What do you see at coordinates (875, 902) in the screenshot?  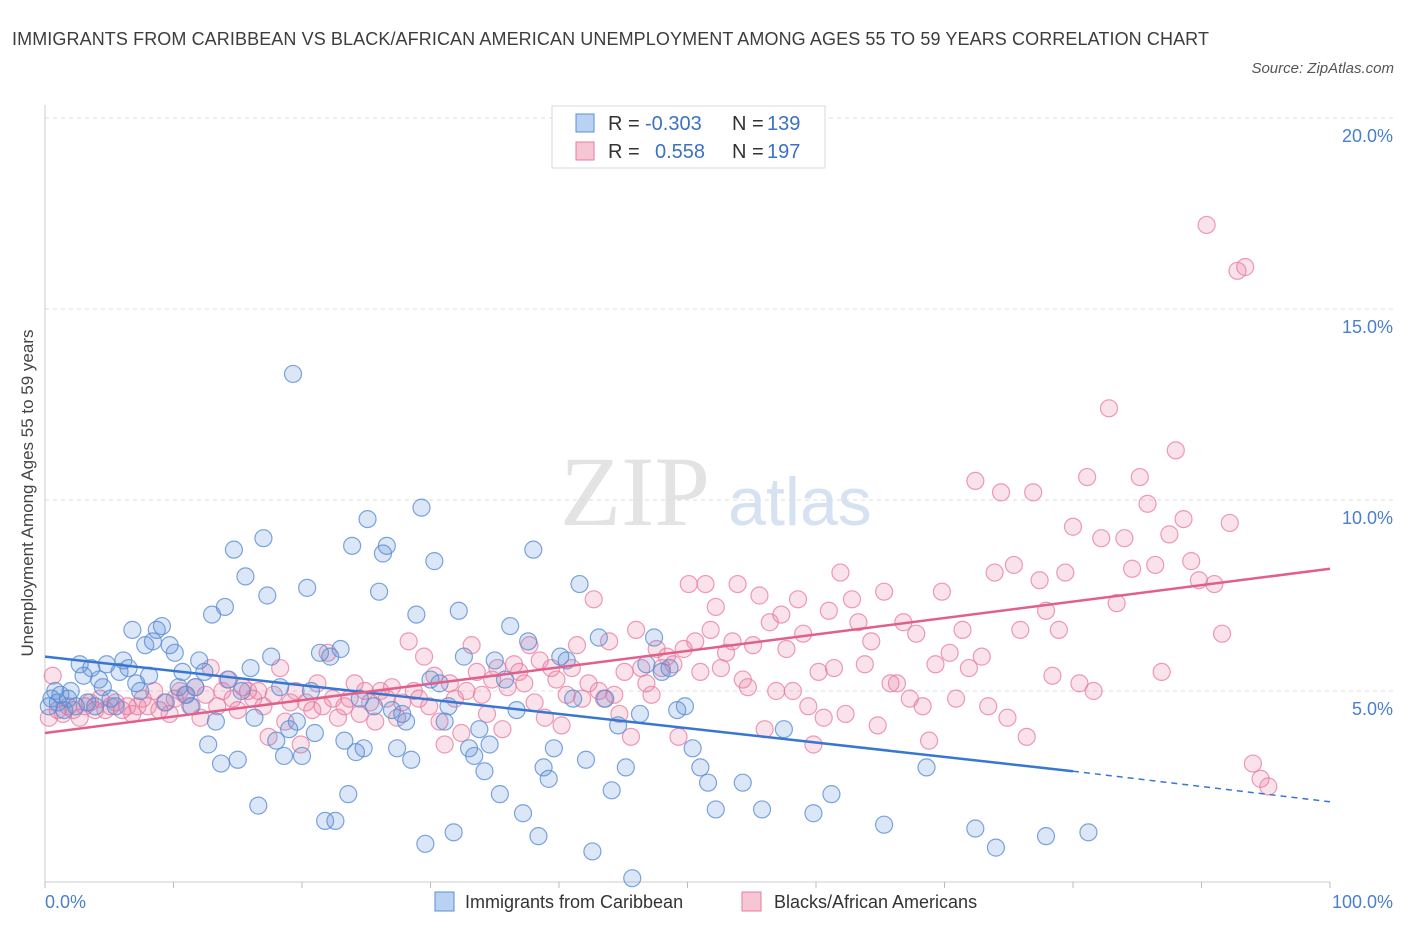 I see `bottom-legend-pink-label: Blacks/African Americans` at bounding box center [875, 902].